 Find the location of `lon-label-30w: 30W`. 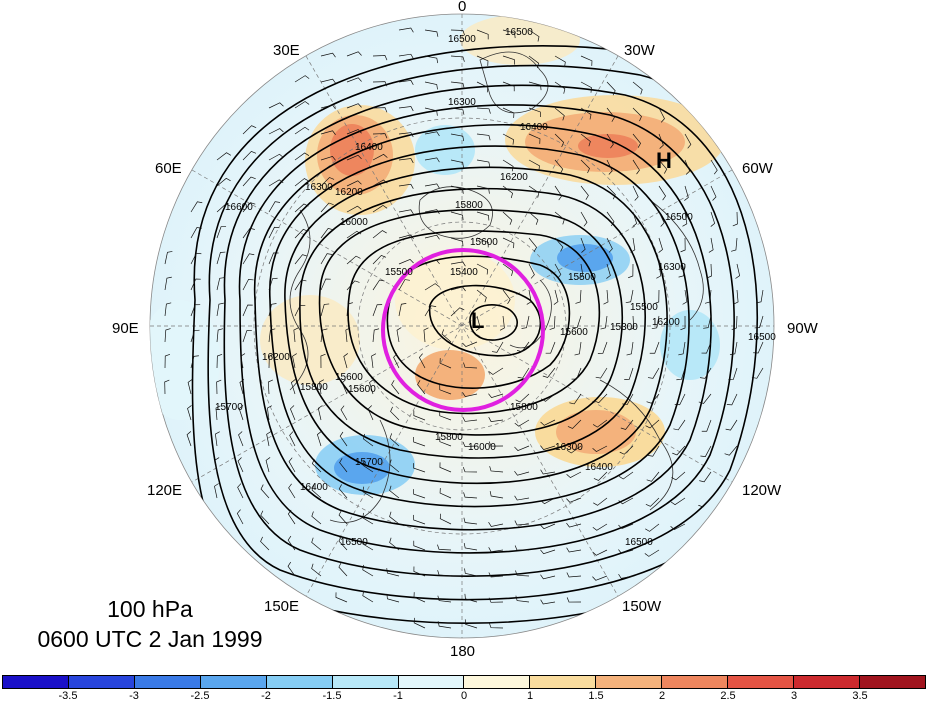

lon-label-30w: 30W is located at coordinates (639, 50).